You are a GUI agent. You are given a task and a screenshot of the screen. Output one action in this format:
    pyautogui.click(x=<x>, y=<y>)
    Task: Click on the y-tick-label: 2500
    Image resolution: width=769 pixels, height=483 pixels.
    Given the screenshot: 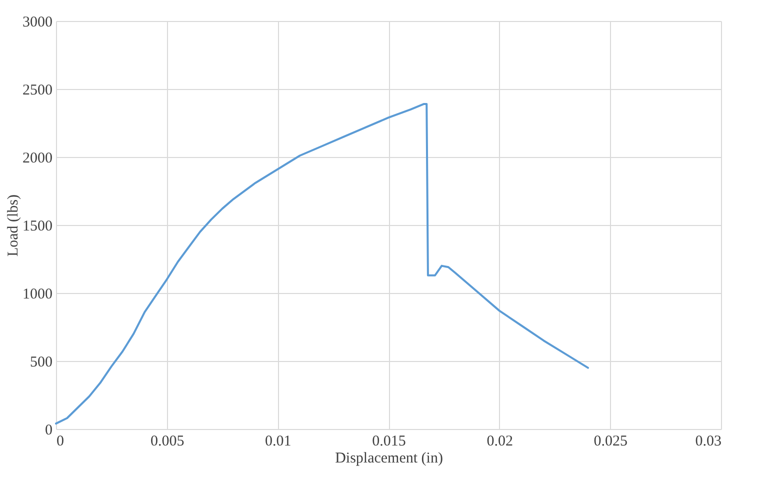 What is the action you would take?
    pyautogui.click(x=37, y=90)
    